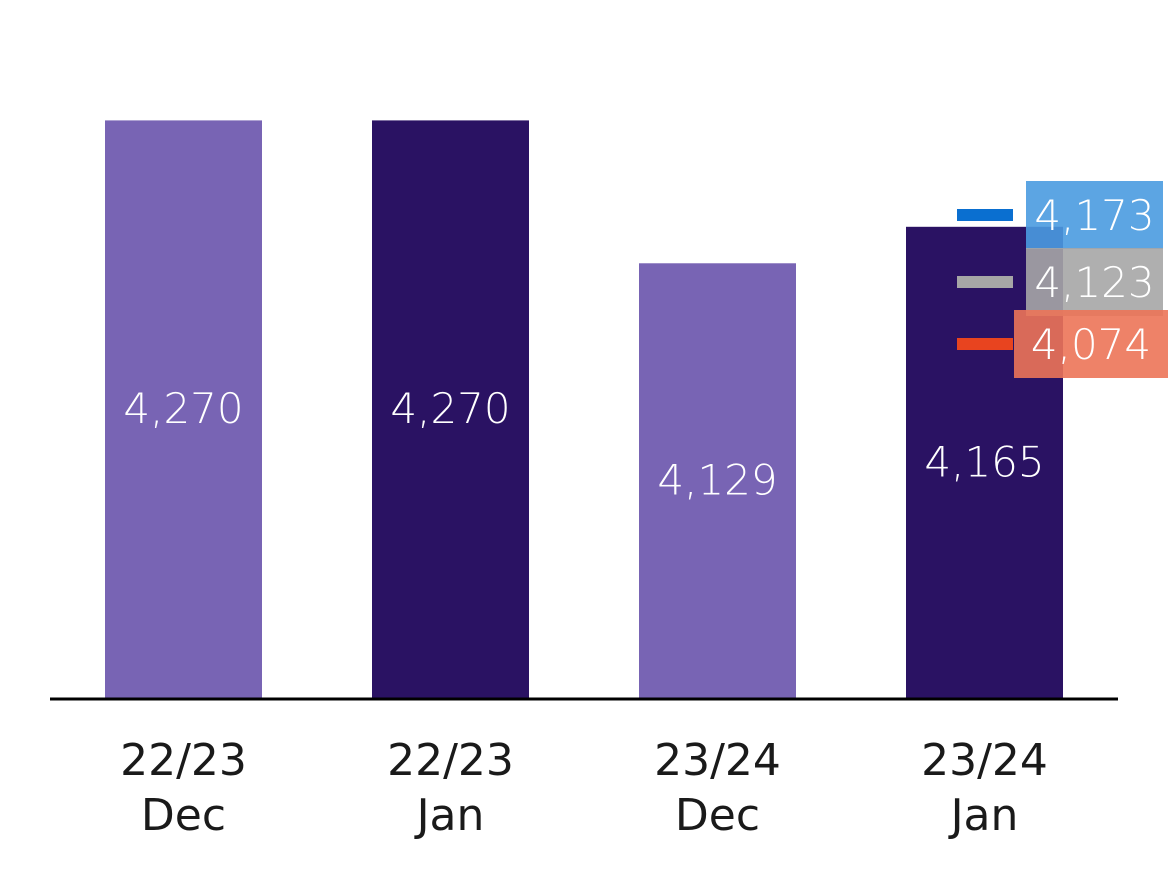 The width and height of the screenshot is (1169, 871). What do you see at coordinates (984, 461) in the screenshot?
I see `bar-value-label-4: 4,165` at bounding box center [984, 461].